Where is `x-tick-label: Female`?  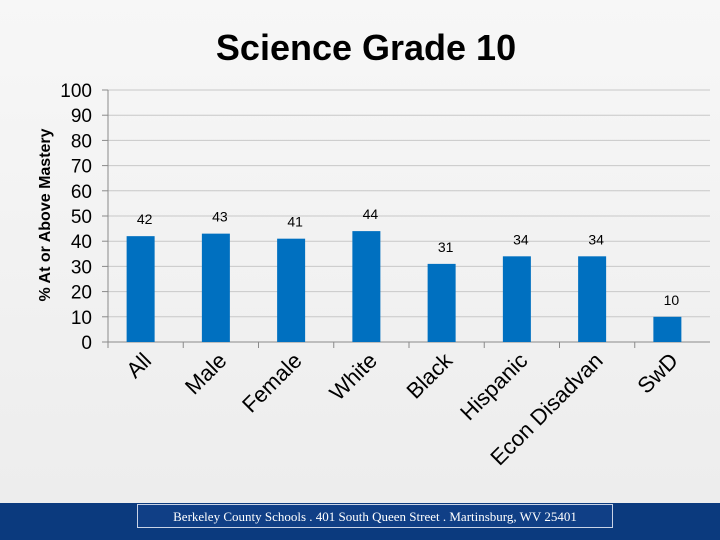 x-tick-label: Female is located at coordinates (272, 383).